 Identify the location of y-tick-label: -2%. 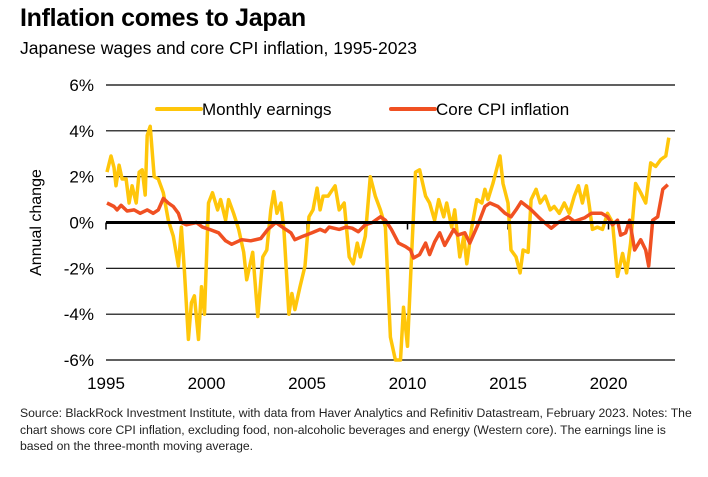
(79, 268).